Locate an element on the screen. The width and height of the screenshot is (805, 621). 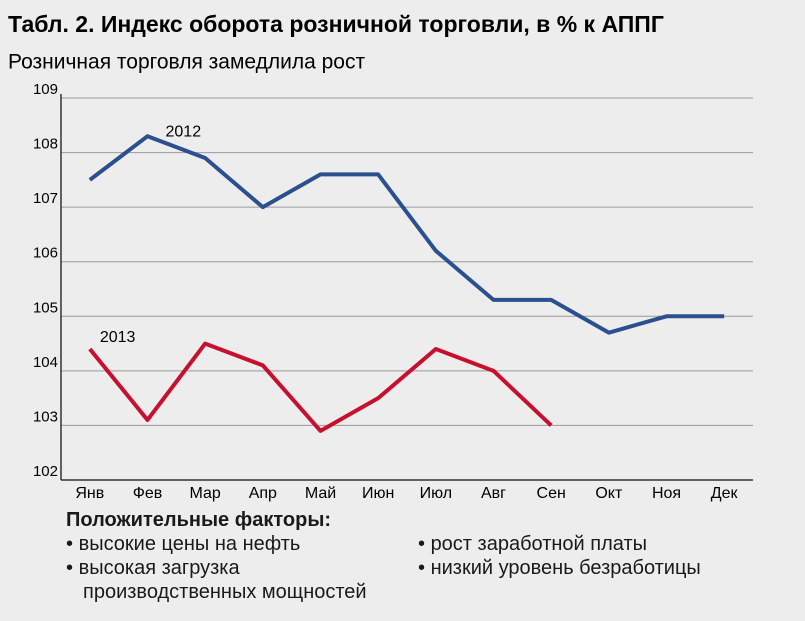
x-tick-label: Сен is located at coordinates (551, 493).